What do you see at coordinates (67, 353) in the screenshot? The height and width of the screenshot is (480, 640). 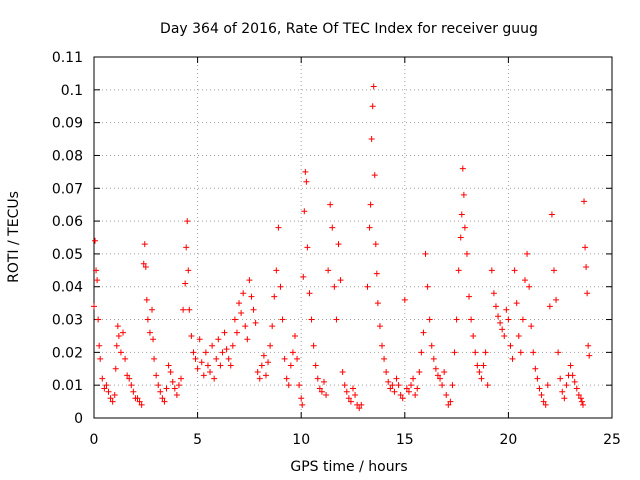 I see `y-tick-label: 0.02` at bounding box center [67, 353].